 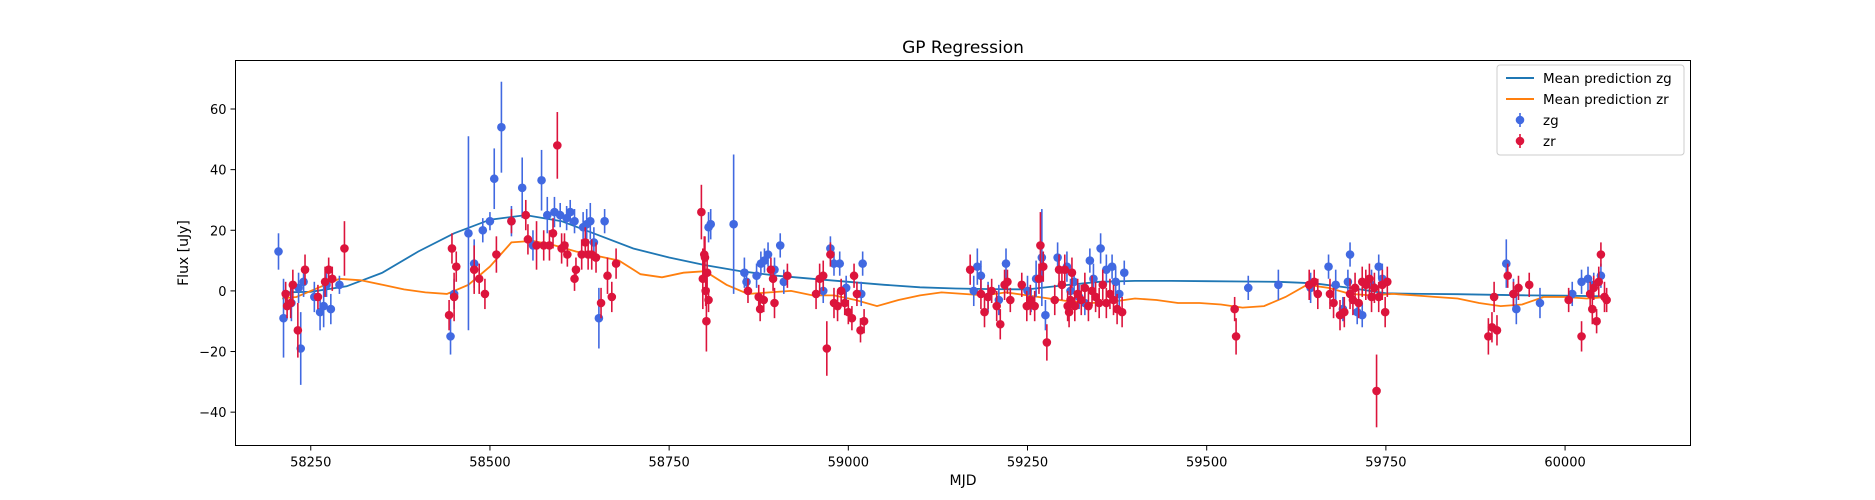 I want to click on y-tick-label: −40, so click(x=212, y=413).